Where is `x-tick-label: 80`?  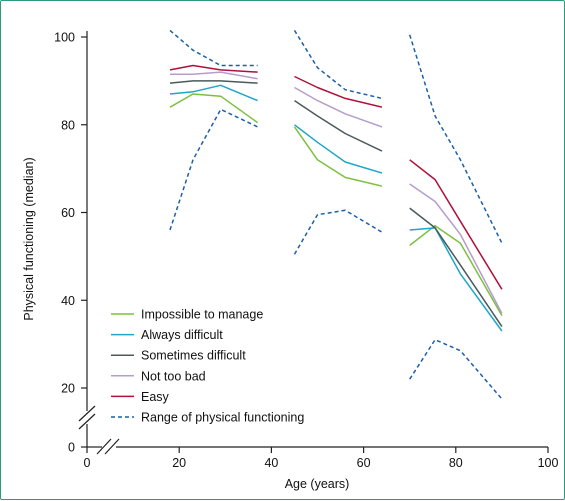 x-tick-label: 80 is located at coordinates (456, 463).